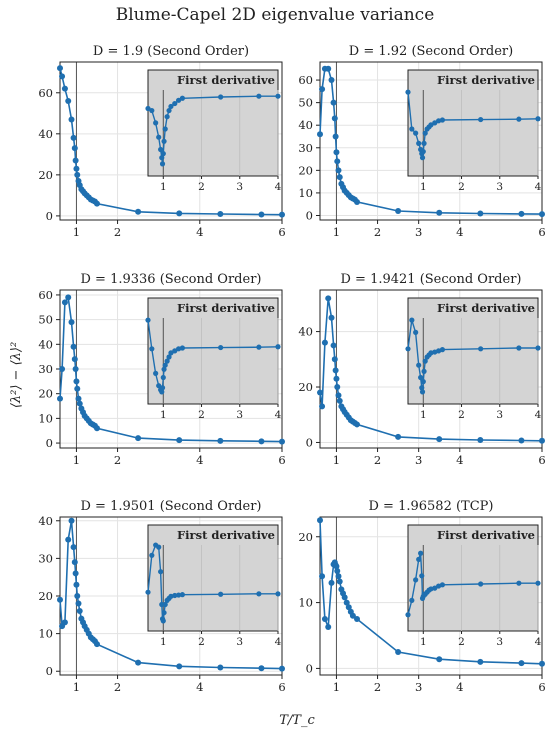 Image resolution: width=550 pixels, height=735 pixels. I want to click on plot-frame, so click(431, 596).